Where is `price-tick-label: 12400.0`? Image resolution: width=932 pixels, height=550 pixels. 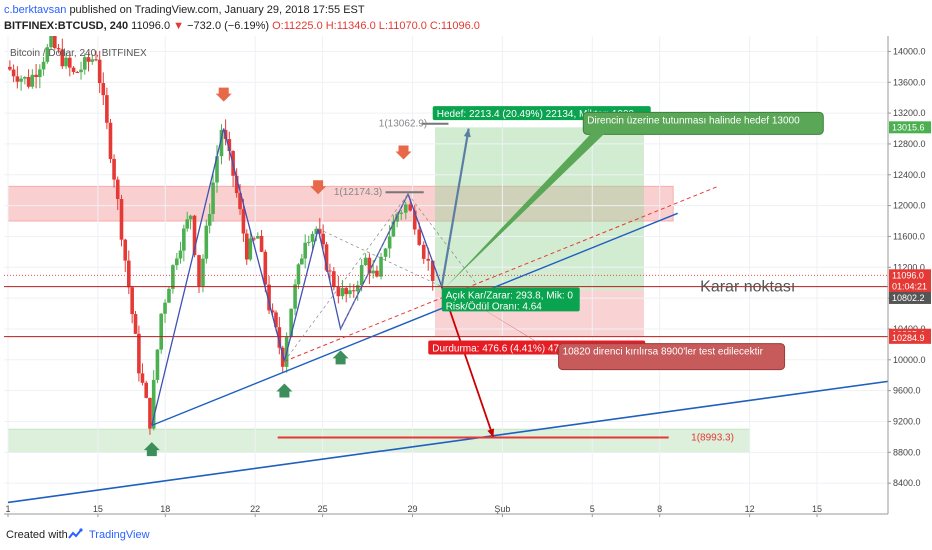 price-tick-label: 12400.0 is located at coordinates (909, 175).